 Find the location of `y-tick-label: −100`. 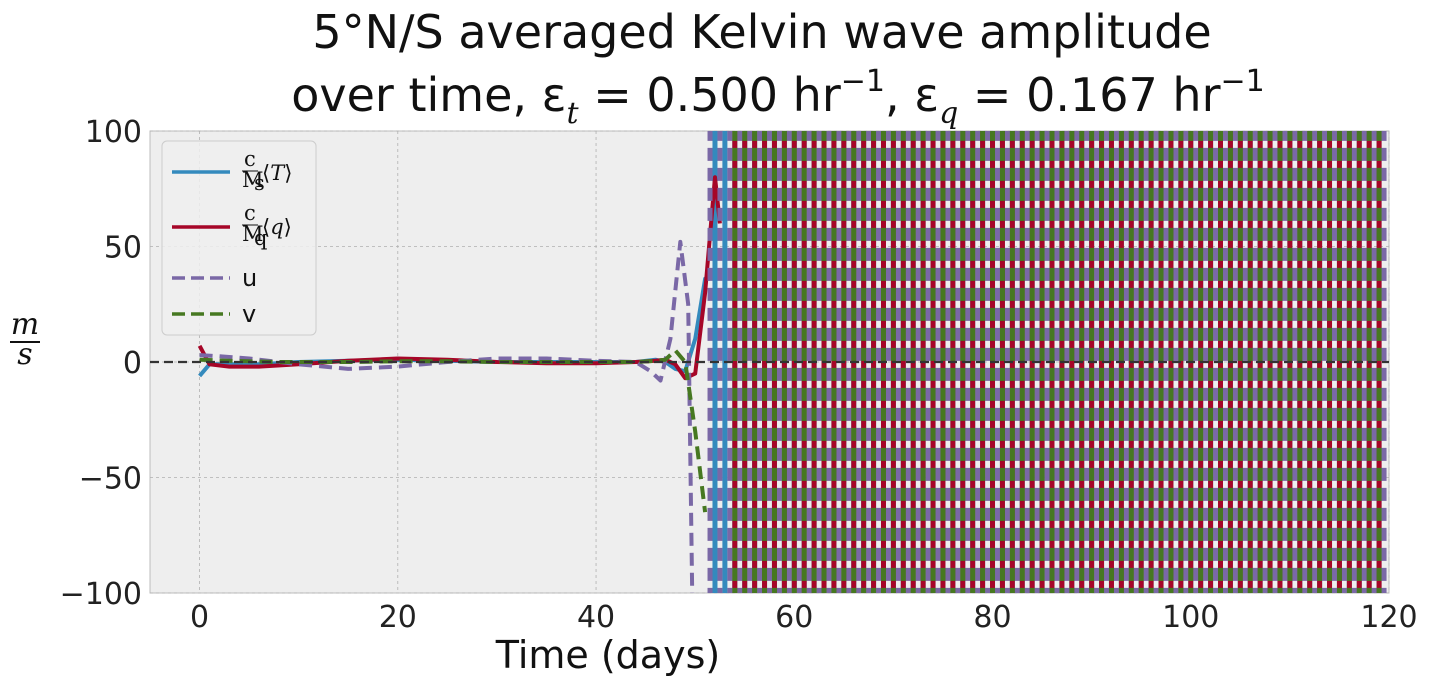

y-tick-label: −100 is located at coordinates (101, 594).